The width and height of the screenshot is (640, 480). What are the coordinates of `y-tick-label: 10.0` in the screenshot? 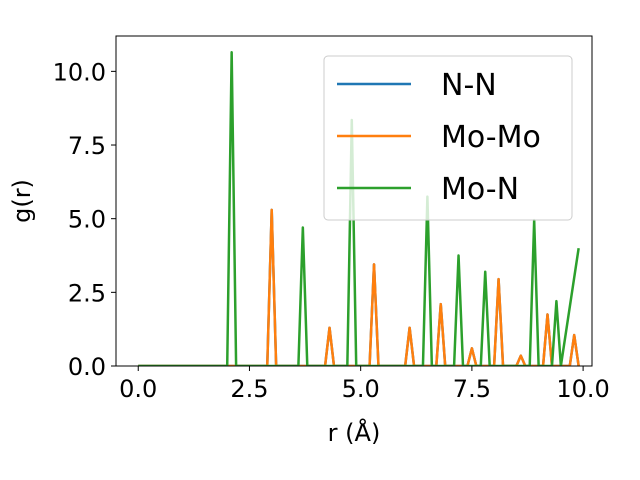 It's located at (79, 72).